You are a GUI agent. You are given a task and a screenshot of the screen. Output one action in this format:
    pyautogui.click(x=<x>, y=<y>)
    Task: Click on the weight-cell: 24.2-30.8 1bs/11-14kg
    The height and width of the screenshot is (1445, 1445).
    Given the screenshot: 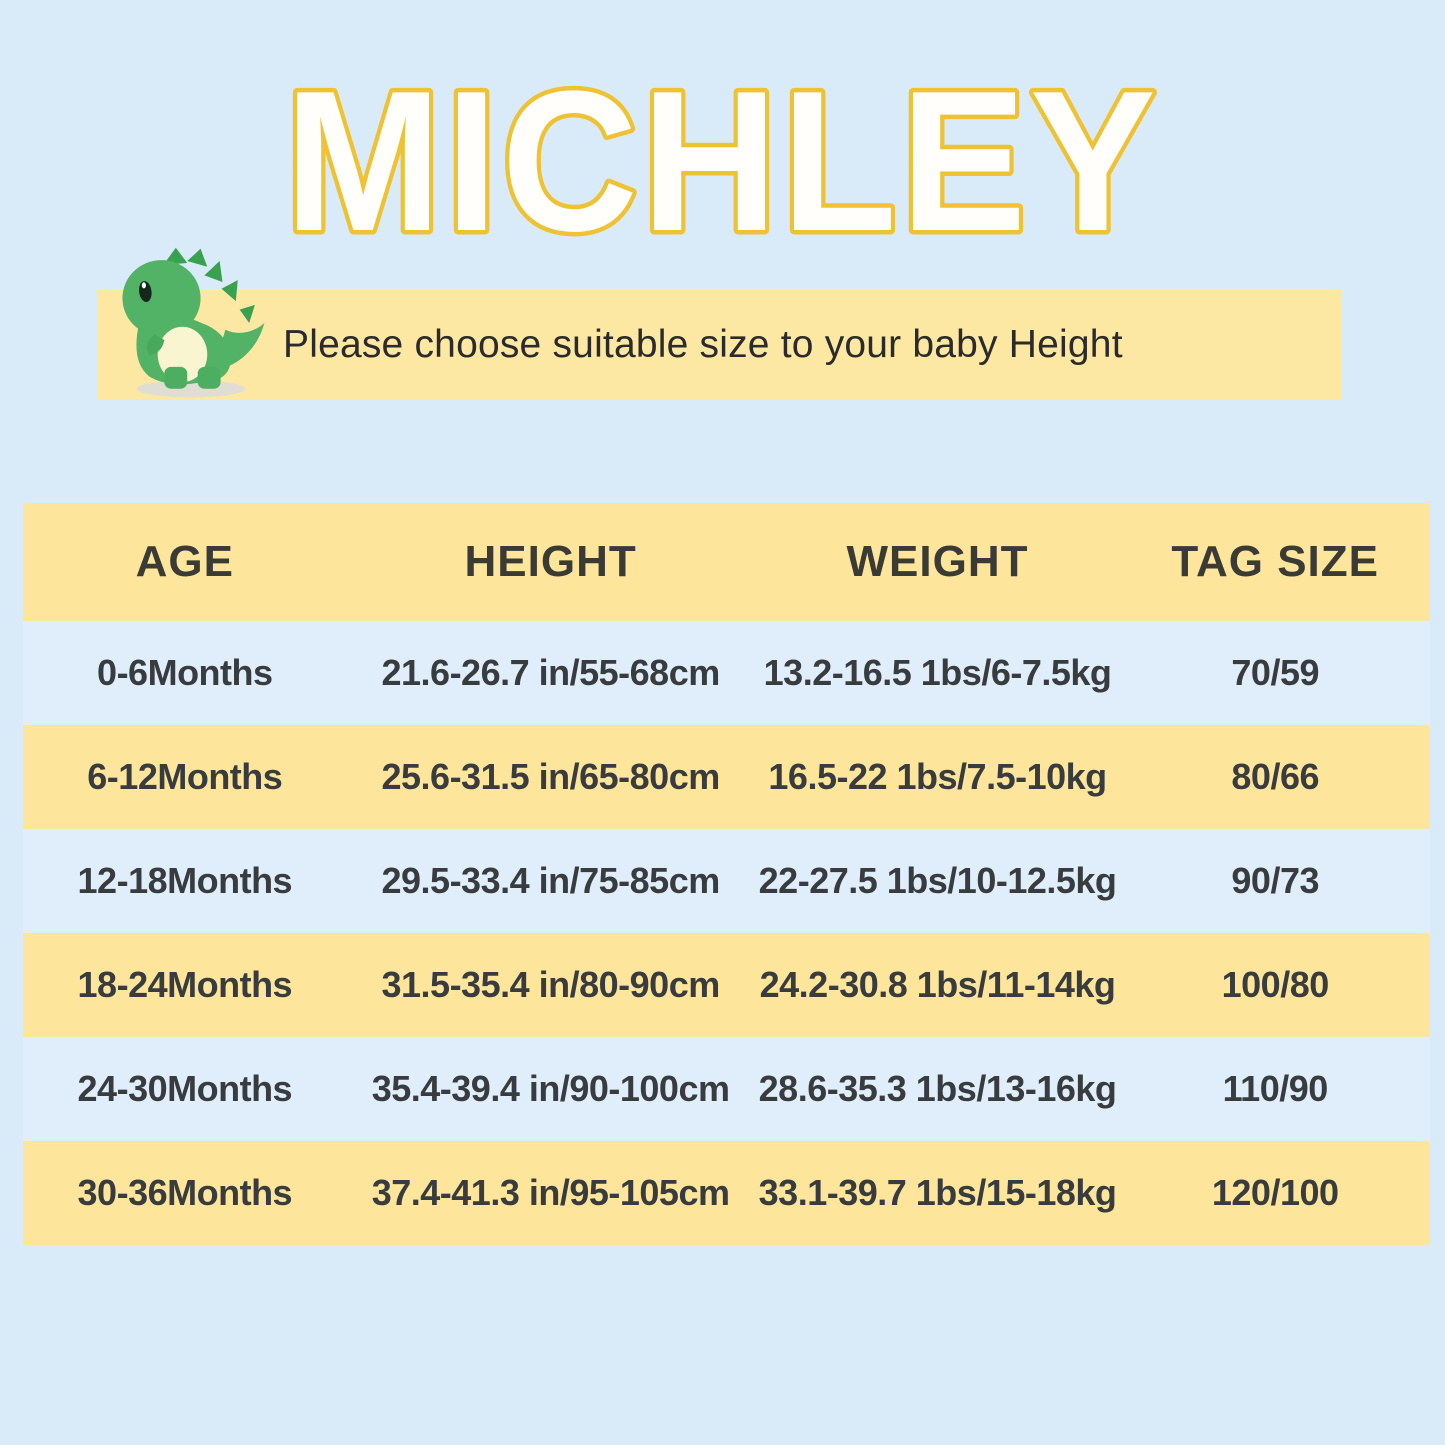 What is the action you would take?
    pyautogui.click(x=937, y=984)
    